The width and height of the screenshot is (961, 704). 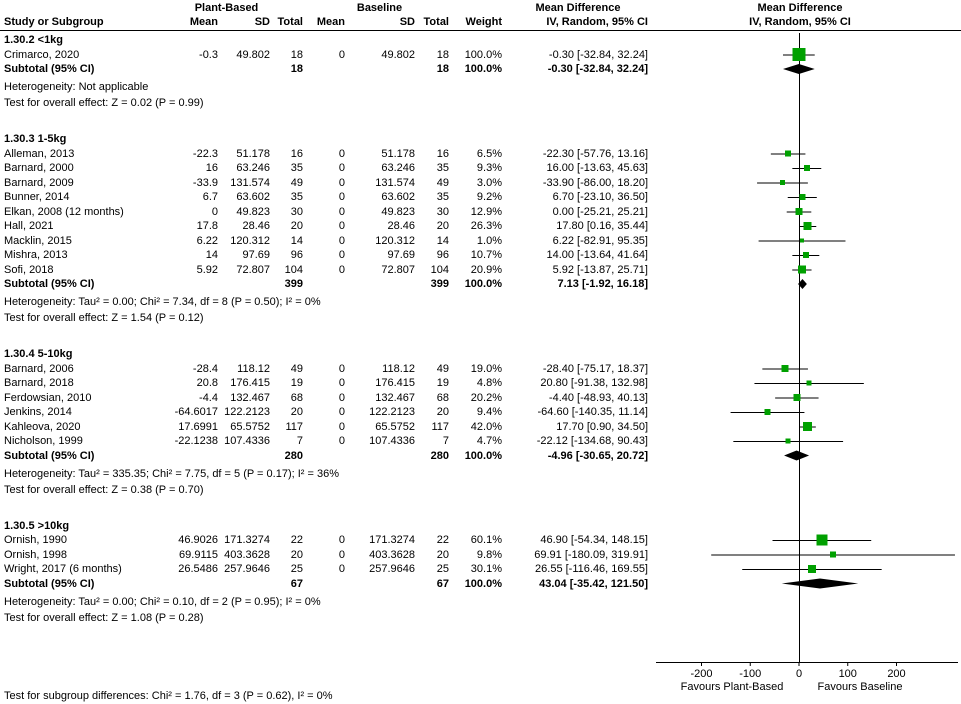 I want to click on ci-text-cell: 6.22 [-82.91, 95.35], so click(x=600, y=240).